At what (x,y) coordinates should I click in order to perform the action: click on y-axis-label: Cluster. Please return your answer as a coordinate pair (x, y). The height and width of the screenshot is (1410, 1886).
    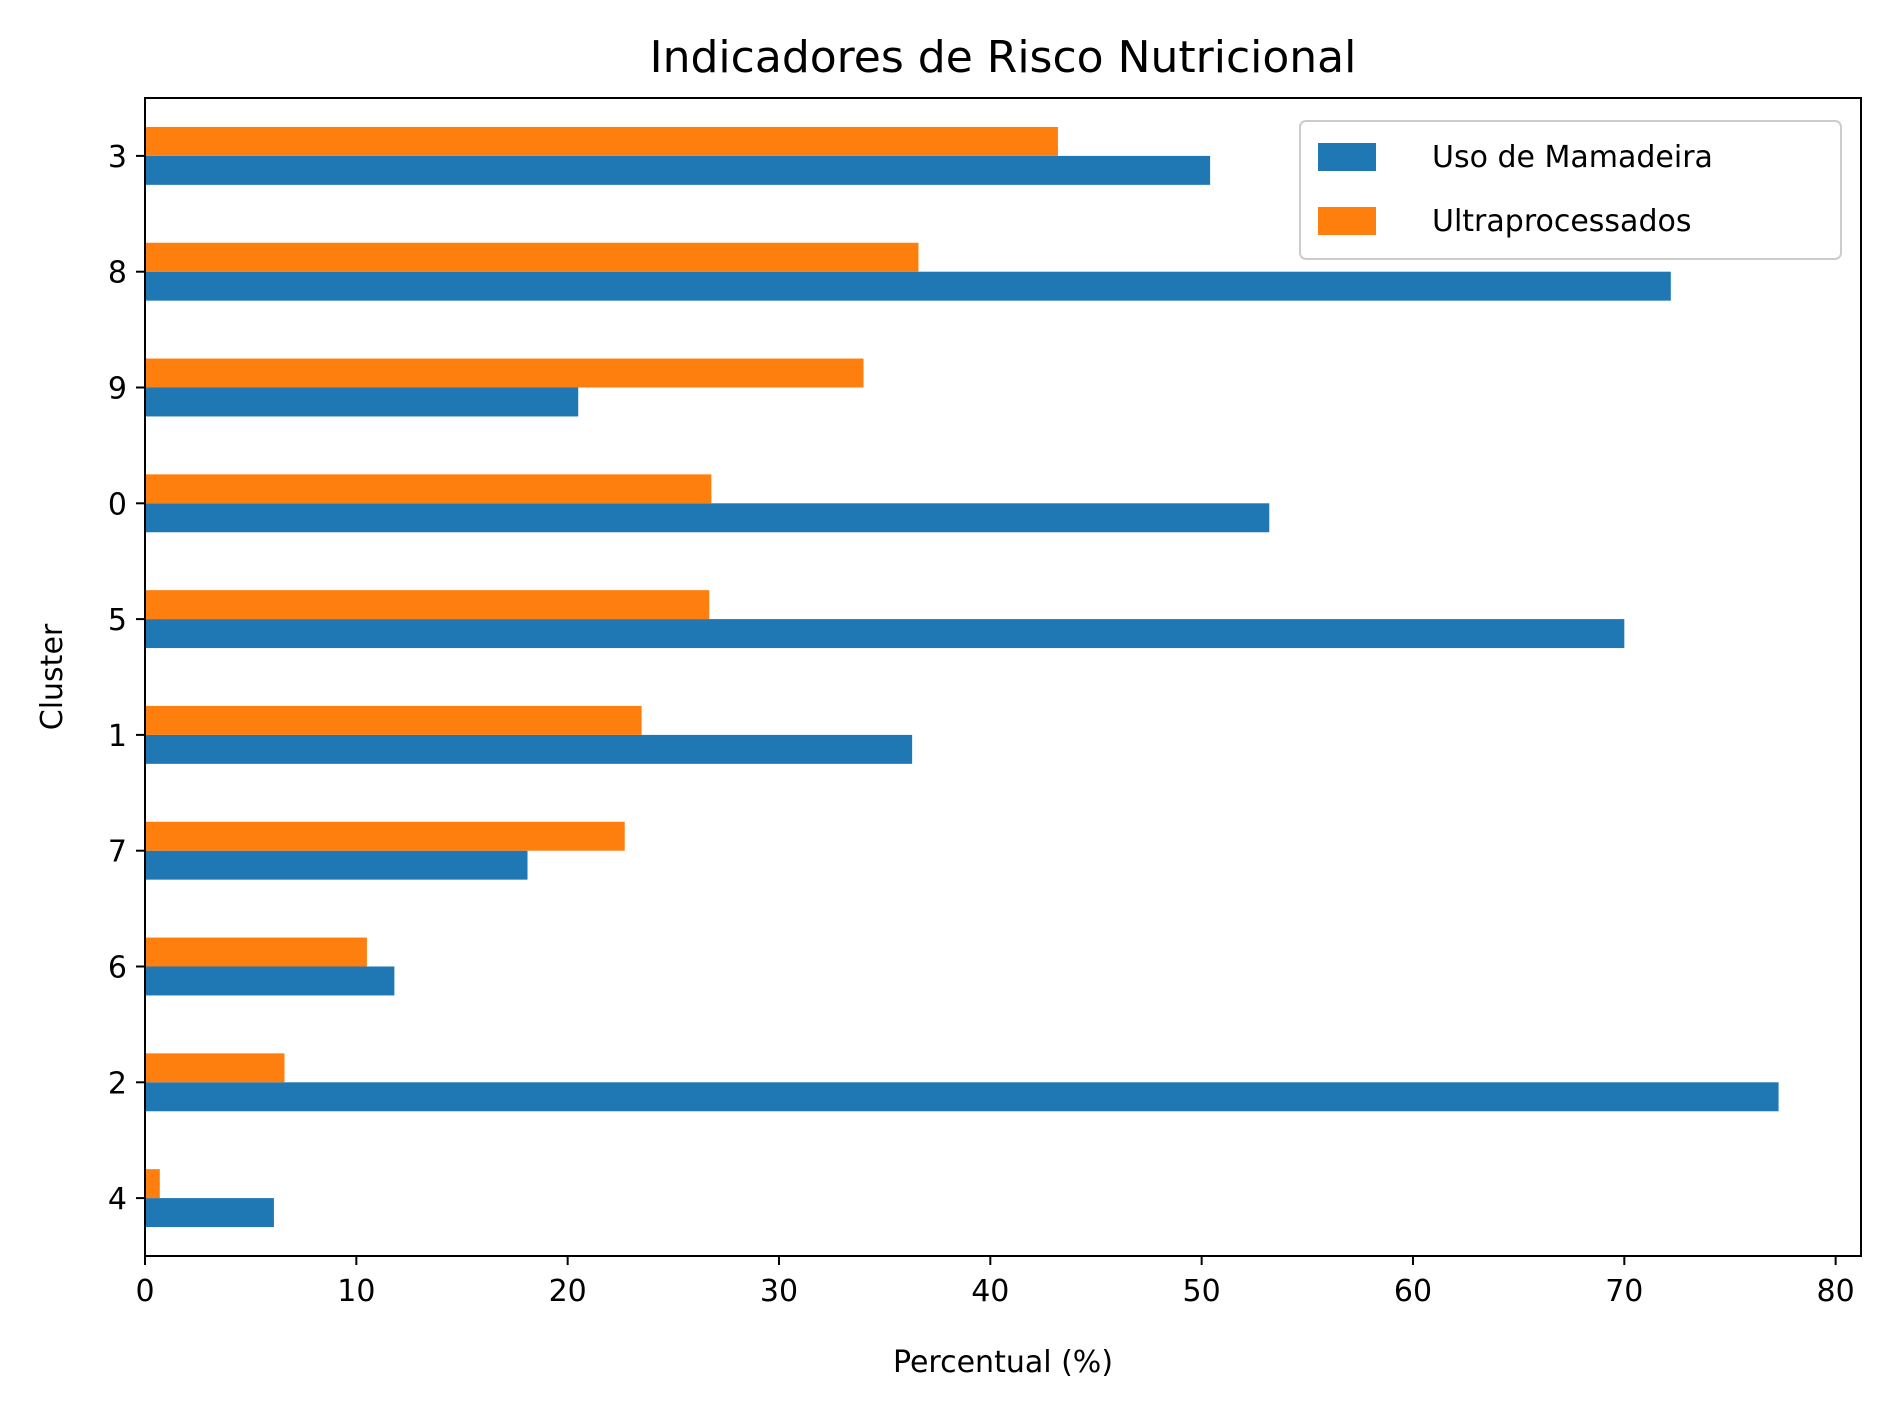
    Looking at the image, I should click on (52, 676).